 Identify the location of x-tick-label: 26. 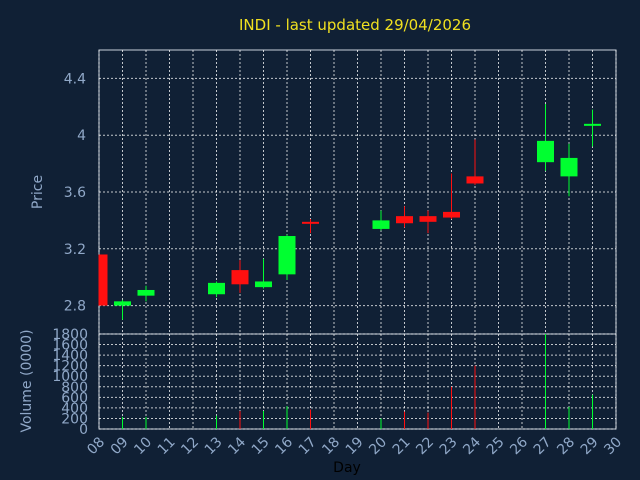
(519, 446).